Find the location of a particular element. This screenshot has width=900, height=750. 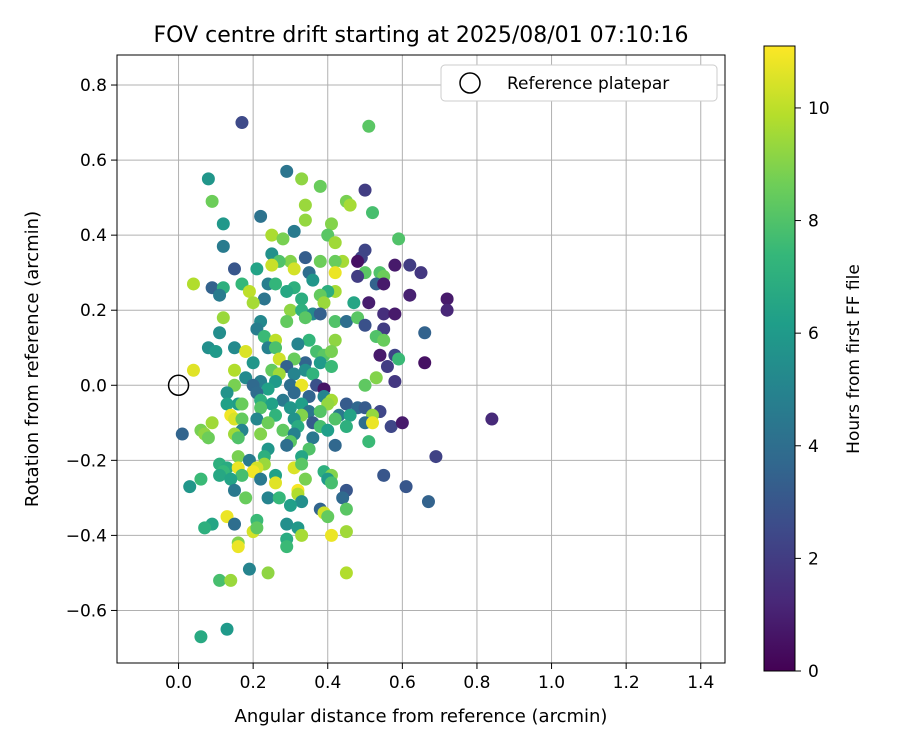

x-tick-label: 1.4 is located at coordinates (700, 683).